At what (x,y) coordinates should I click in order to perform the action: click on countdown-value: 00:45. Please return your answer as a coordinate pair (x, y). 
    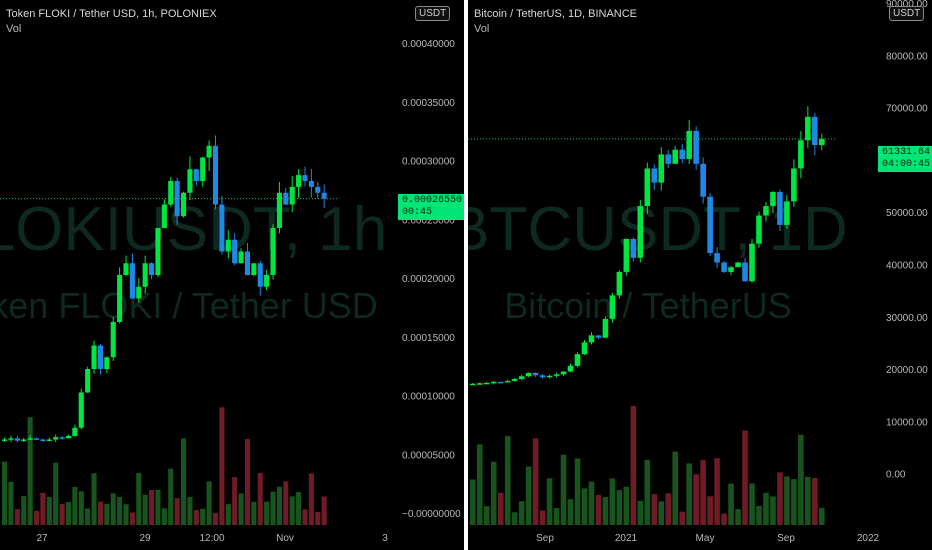
    Looking at the image, I should click on (417, 212).